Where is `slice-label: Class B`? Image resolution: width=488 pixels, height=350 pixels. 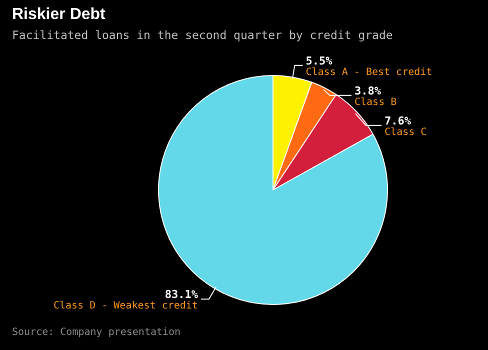
slice-label: Class B is located at coordinates (375, 102).